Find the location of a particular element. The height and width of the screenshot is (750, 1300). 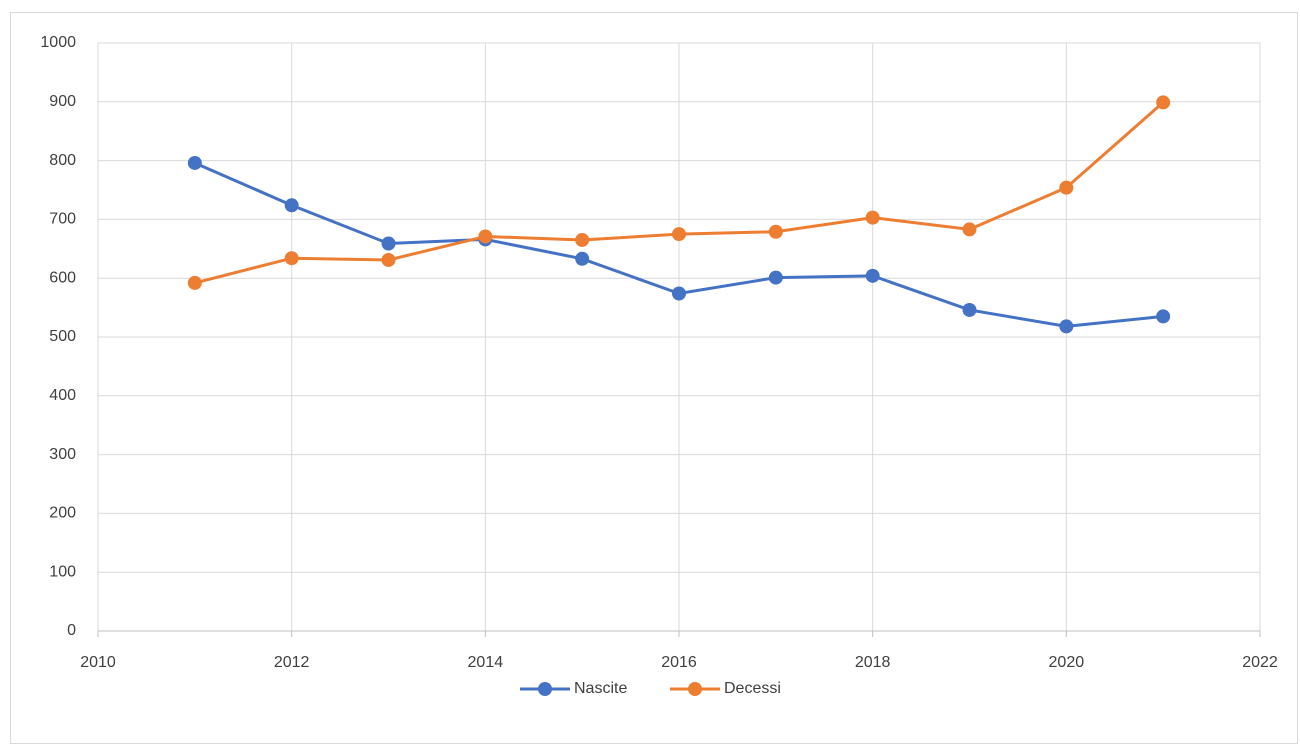

legend-label: Decessi is located at coordinates (752, 688).